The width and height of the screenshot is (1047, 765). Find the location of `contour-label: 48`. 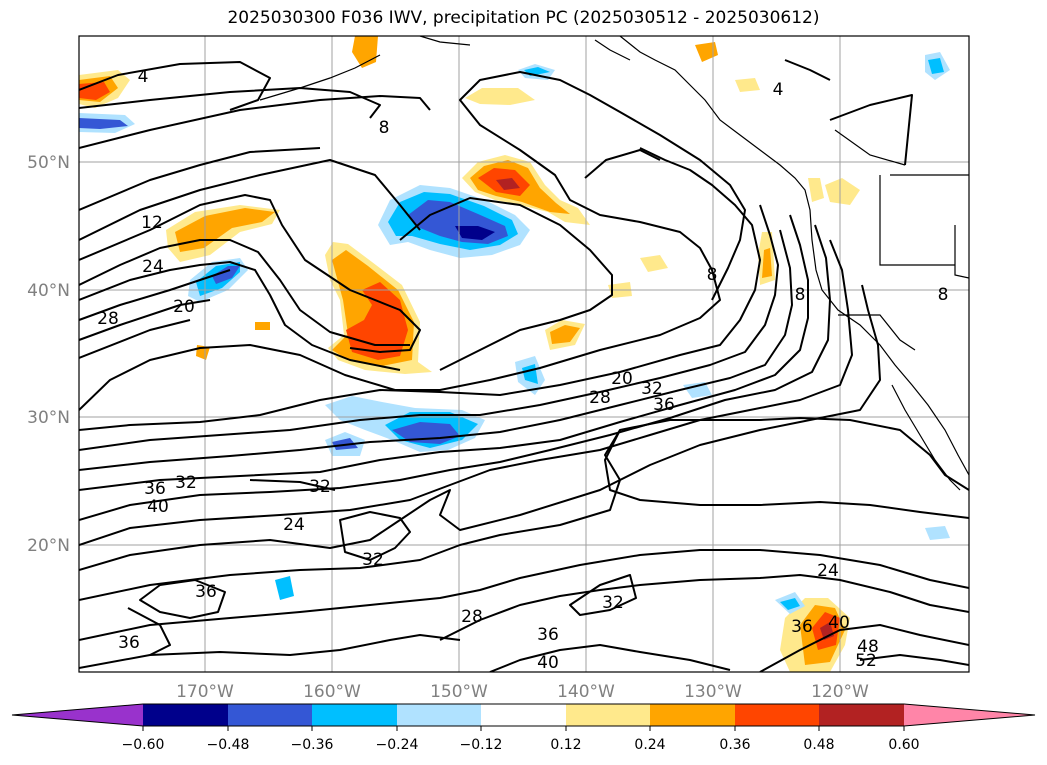

contour-label: 48 is located at coordinates (868, 647).